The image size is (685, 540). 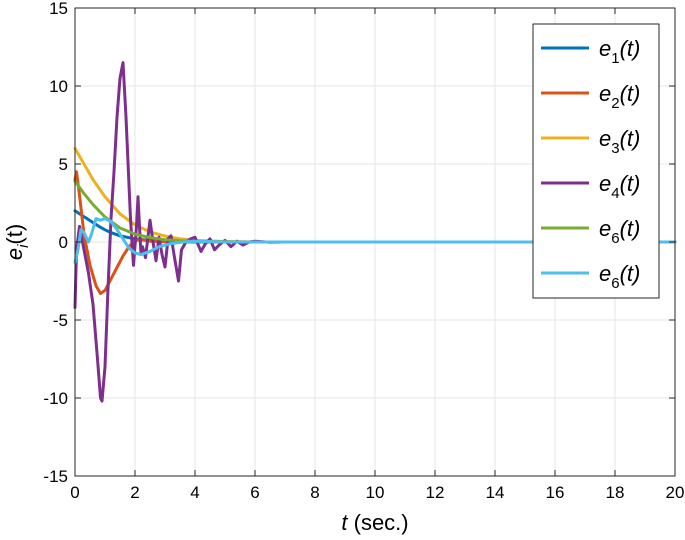 What do you see at coordinates (55, 476) in the screenshot?
I see `y-tick-label: -15` at bounding box center [55, 476].